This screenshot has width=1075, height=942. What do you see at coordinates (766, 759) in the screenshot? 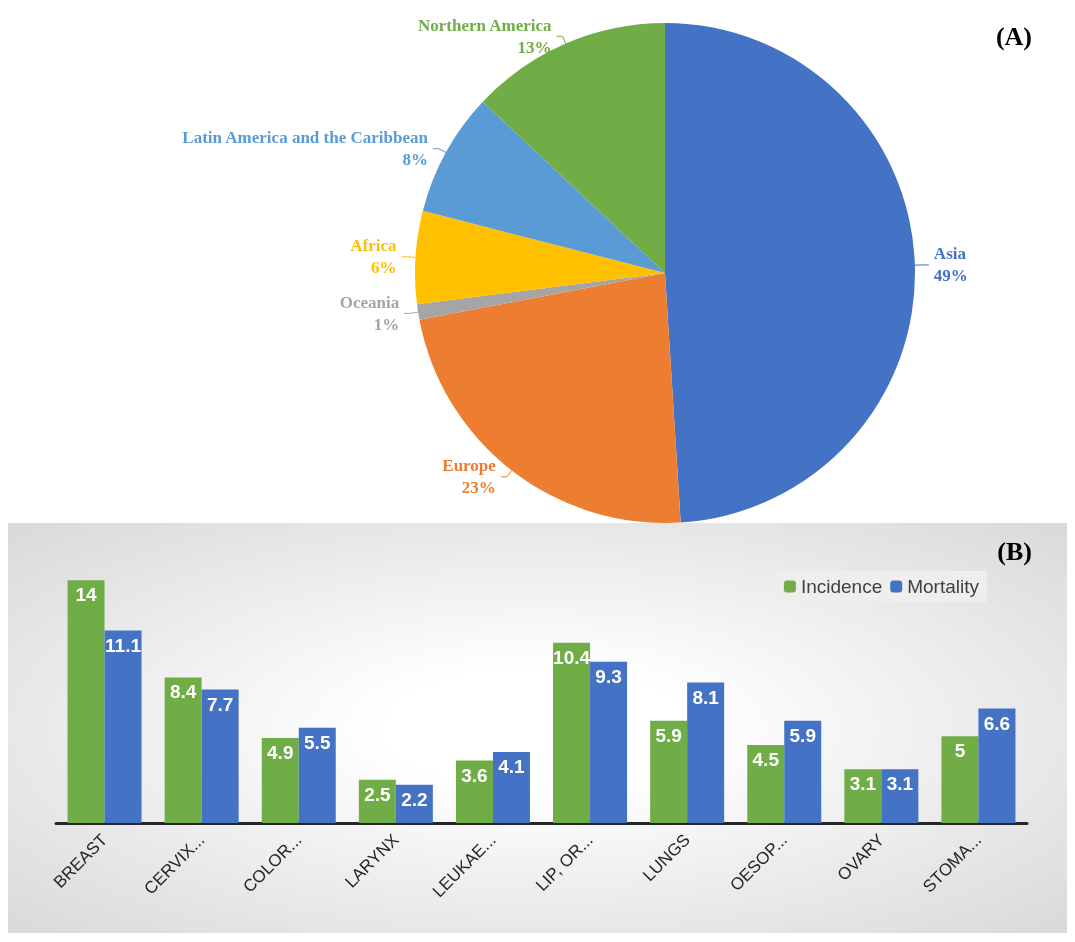
I see `data-label: 4.5` at bounding box center [766, 759].